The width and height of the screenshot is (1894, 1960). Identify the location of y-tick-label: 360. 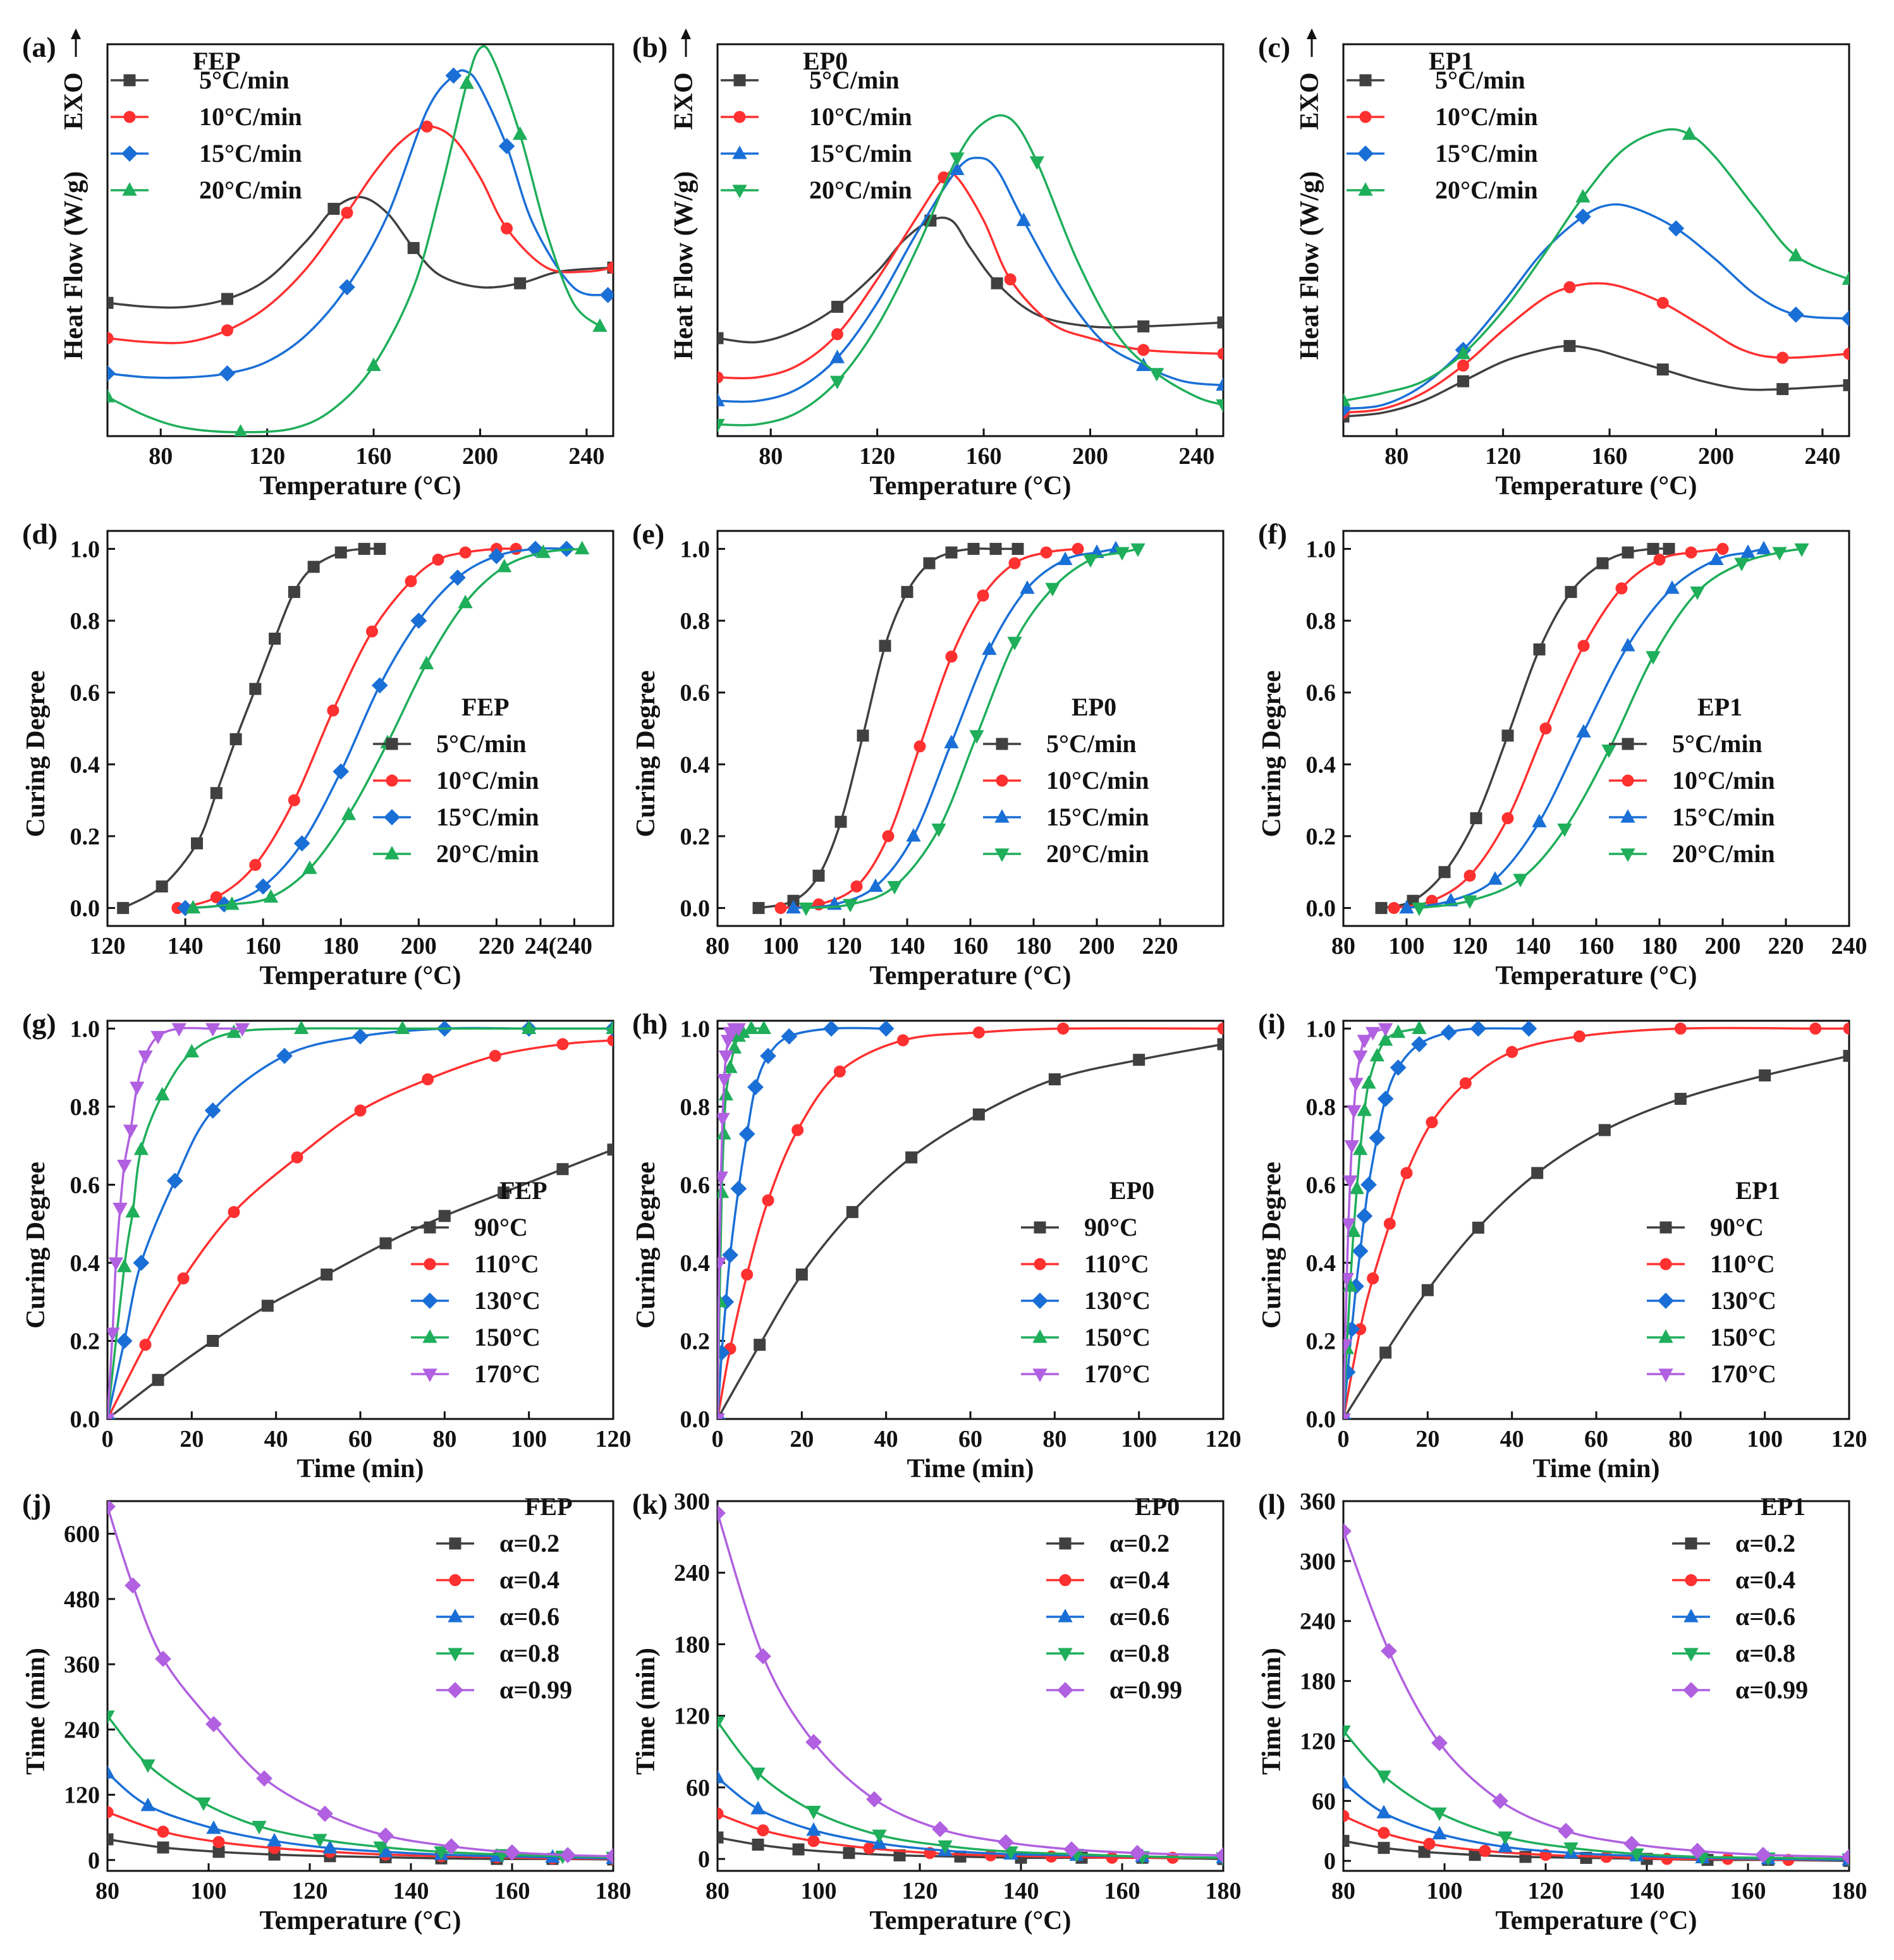
(1318, 1502).